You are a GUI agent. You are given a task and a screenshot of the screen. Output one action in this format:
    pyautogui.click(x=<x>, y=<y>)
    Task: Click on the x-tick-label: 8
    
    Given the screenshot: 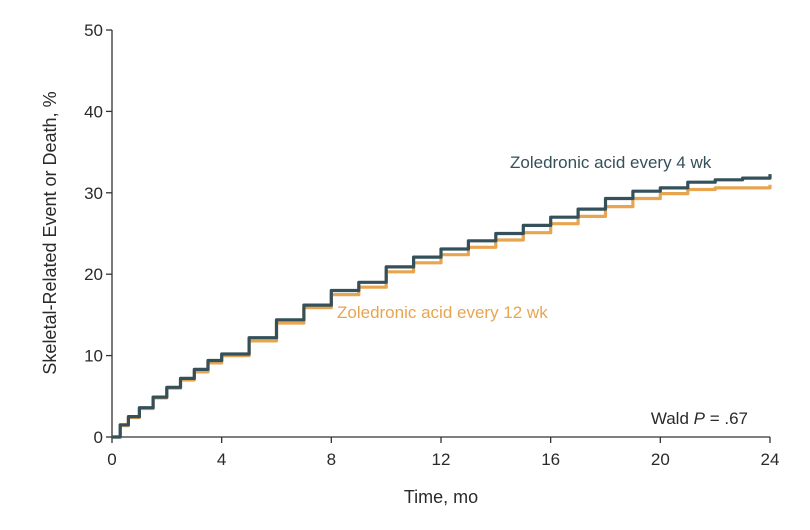 What is the action you would take?
    pyautogui.click(x=331, y=459)
    